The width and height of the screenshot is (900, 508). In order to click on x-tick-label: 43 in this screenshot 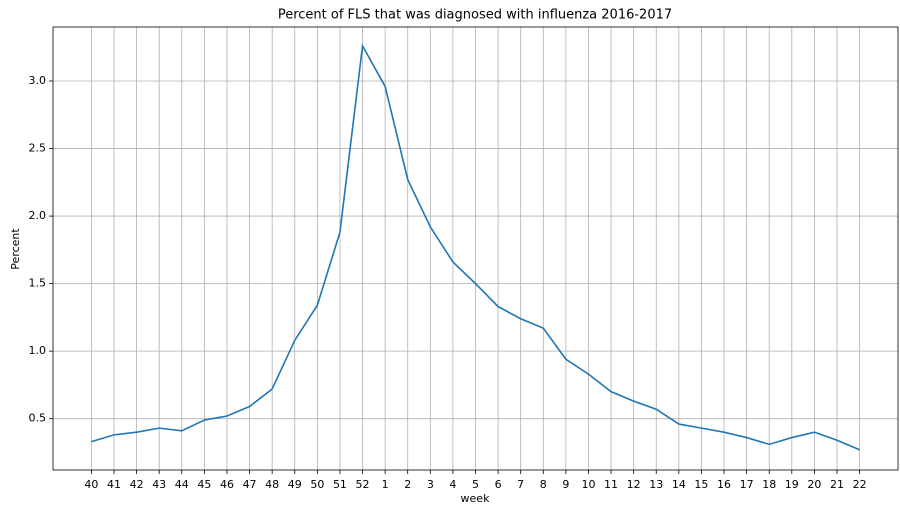, I will do `click(159, 484)`.